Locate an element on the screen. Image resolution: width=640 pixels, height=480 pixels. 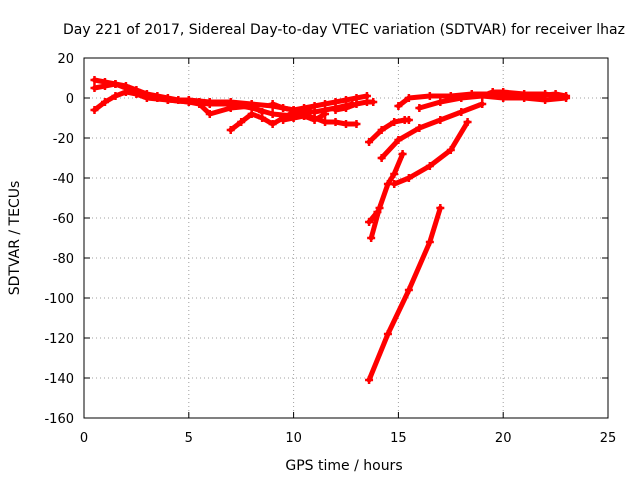
y-tick-label: -80 is located at coordinates (63, 259).